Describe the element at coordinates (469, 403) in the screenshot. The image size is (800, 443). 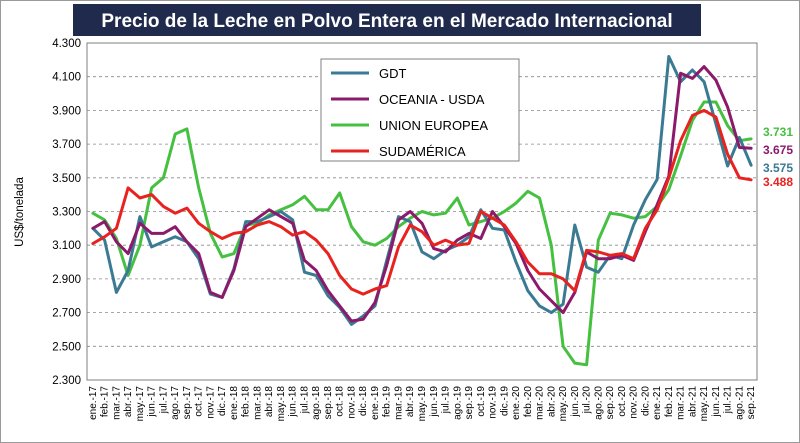
I see `x-tick-label: sep.-19` at that location.